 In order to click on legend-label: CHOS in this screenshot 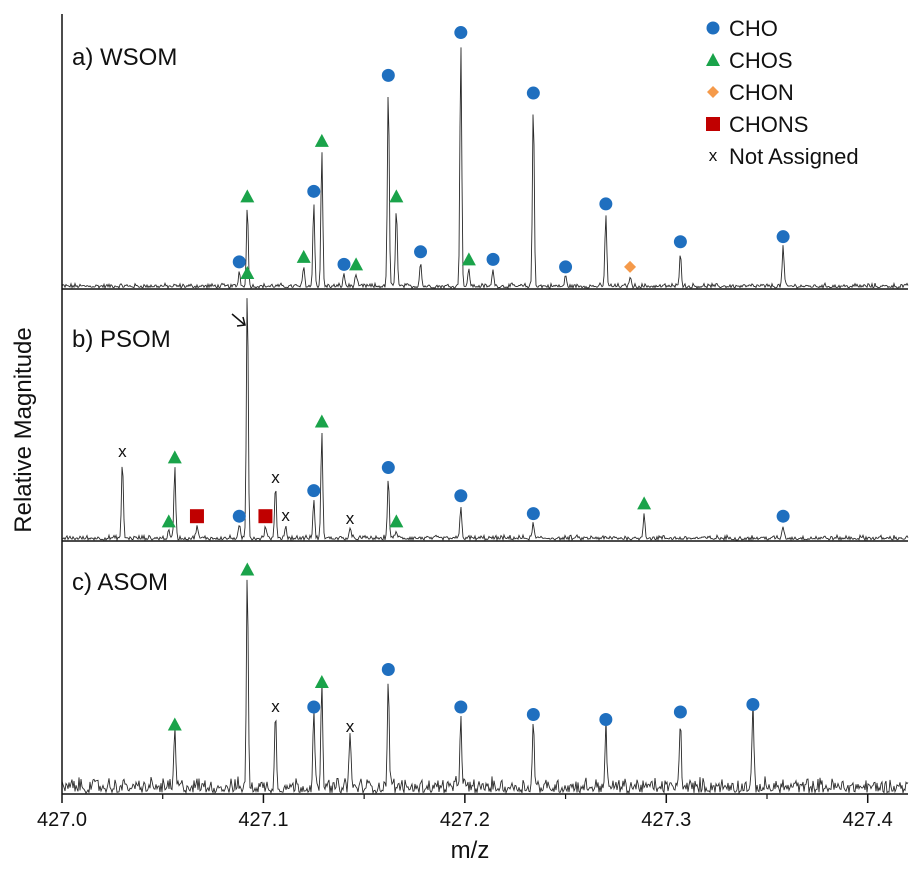, I will do `click(761, 60)`.